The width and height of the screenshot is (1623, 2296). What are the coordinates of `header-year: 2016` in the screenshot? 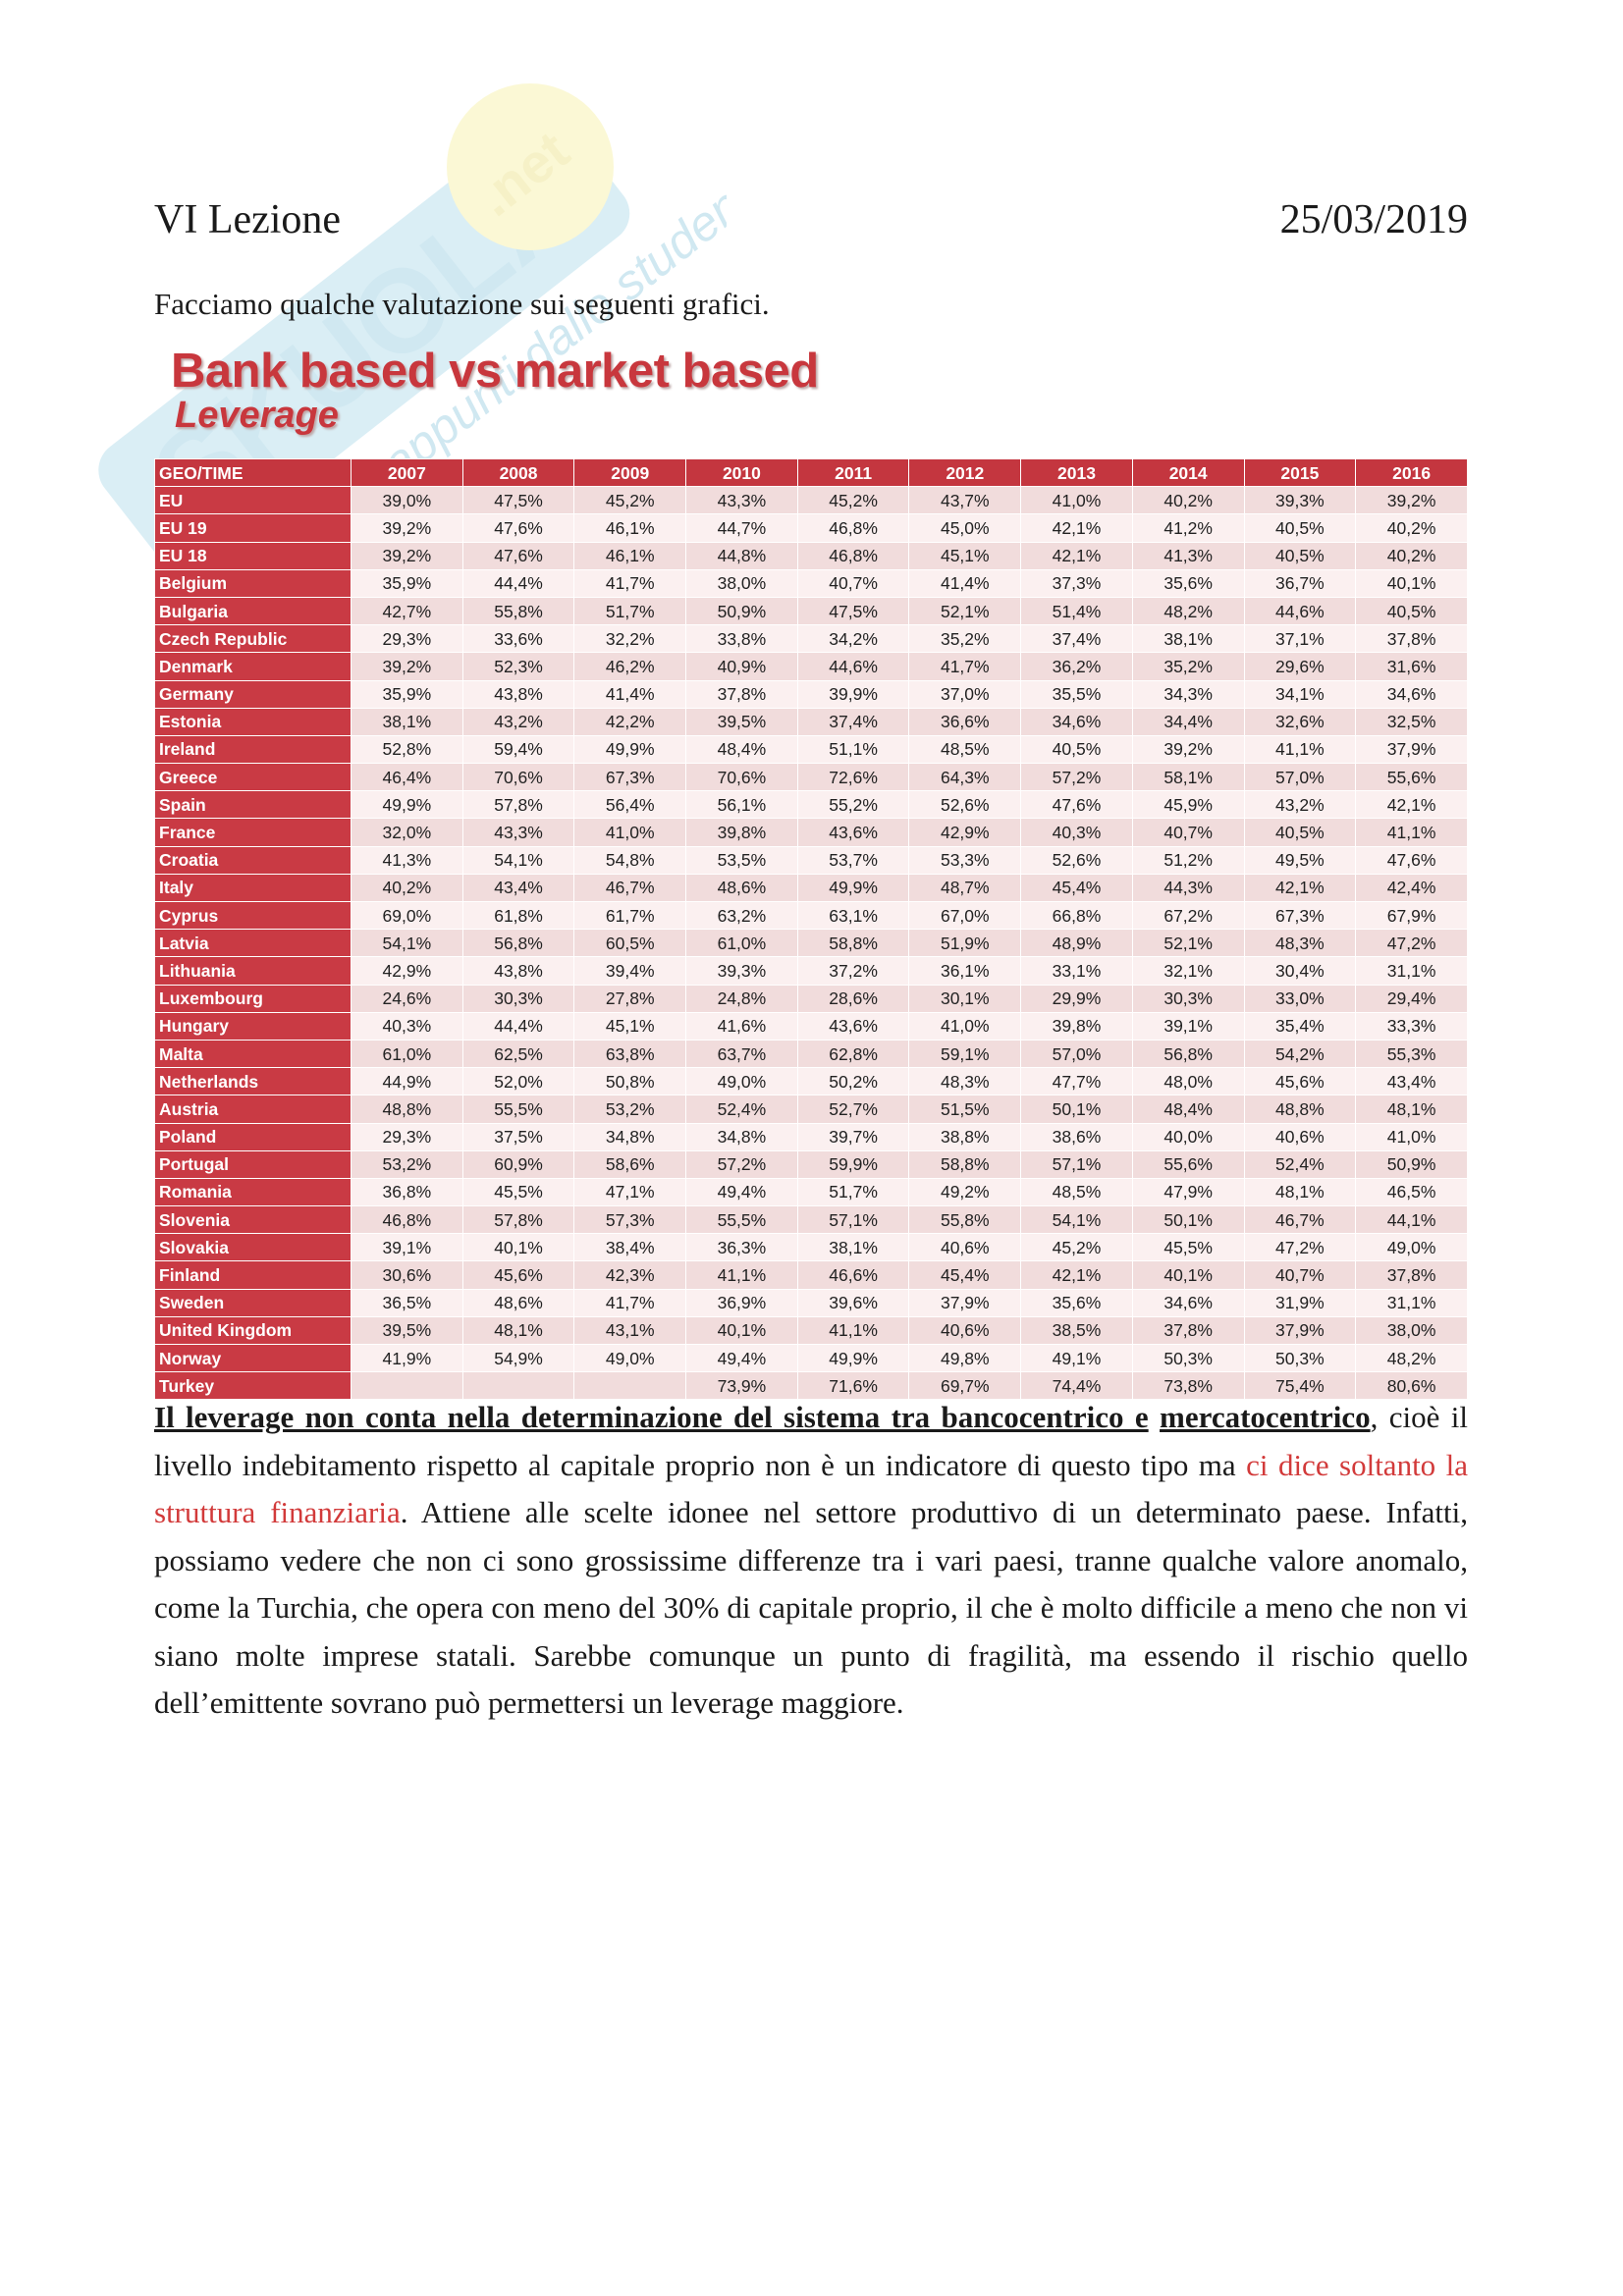 It's located at (1412, 472).